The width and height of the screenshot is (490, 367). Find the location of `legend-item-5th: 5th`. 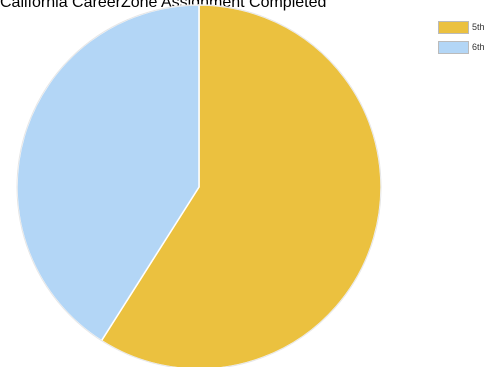

legend-item-5th: 5th is located at coordinates (463, 27).